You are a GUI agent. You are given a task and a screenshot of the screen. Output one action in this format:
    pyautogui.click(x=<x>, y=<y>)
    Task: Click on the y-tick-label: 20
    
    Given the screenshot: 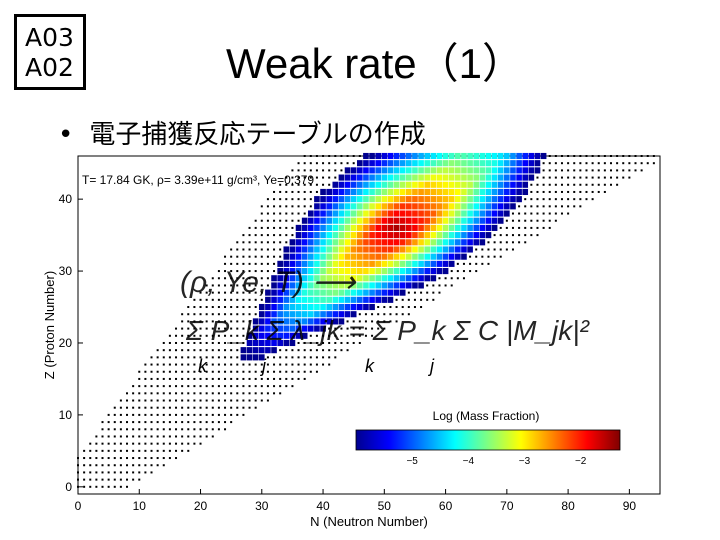 What is the action you would take?
    pyautogui.click(x=66, y=343)
    